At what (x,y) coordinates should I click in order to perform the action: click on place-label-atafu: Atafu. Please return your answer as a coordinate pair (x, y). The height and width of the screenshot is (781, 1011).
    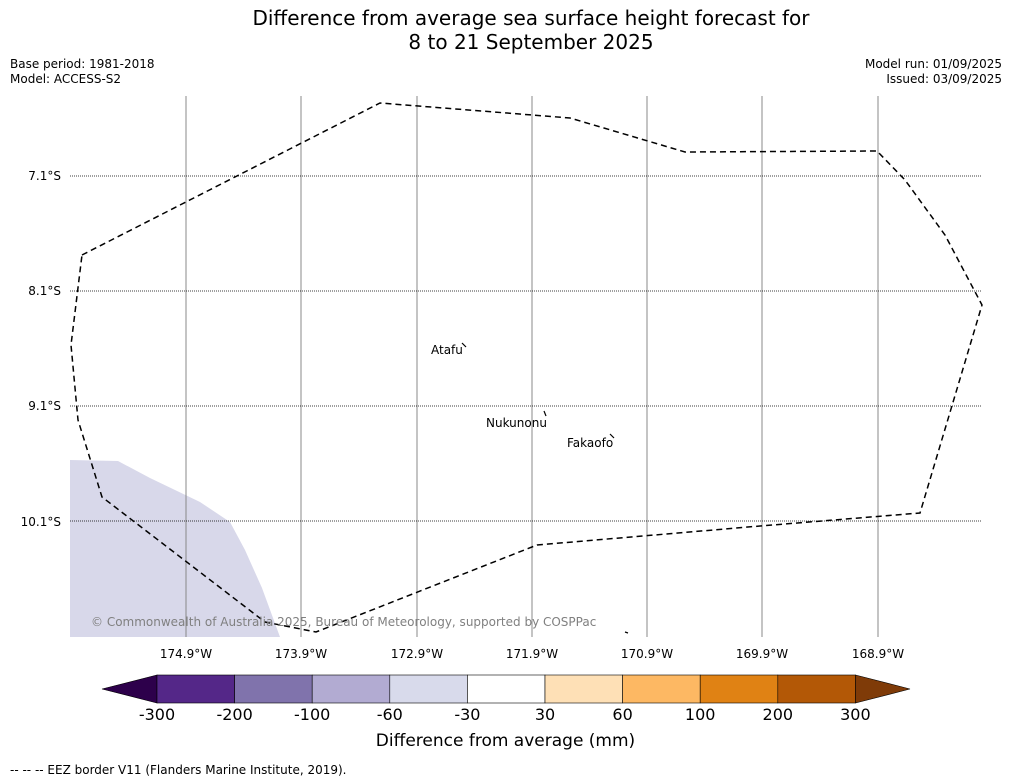
    Looking at the image, I should click on (447, 350).